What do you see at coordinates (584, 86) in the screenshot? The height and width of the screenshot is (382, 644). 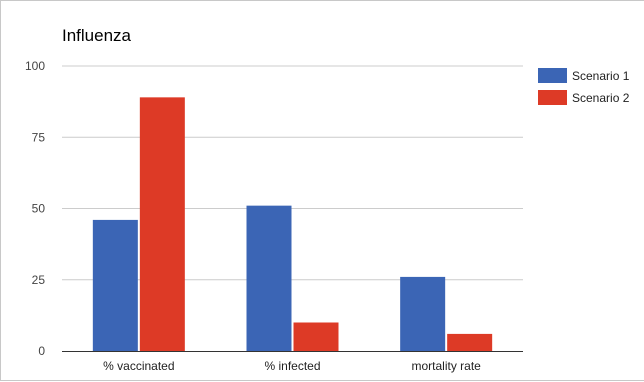 I see `legend: Scenario 1 Scenario 2` at bounding box center [584, 86].